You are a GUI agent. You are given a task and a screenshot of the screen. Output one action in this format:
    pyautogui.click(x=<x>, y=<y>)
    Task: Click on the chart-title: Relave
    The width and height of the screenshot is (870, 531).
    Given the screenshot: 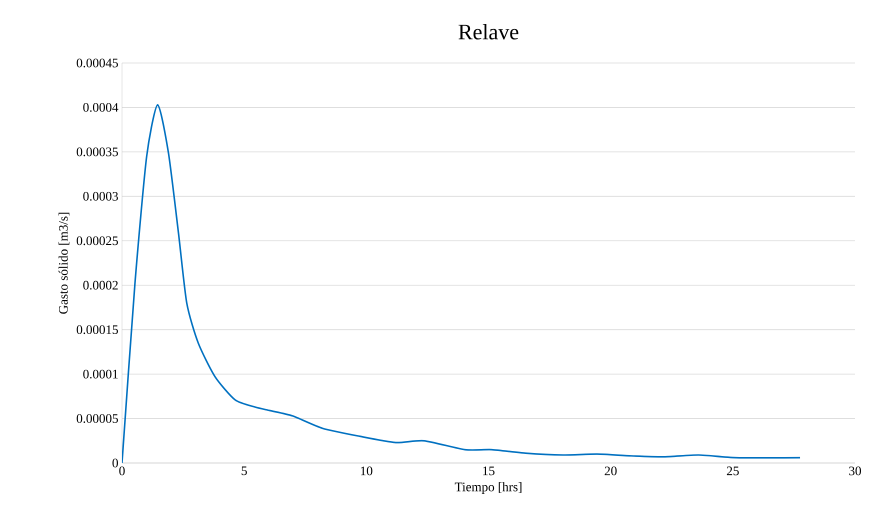 What is the action you would take?
    pyautogui.click(x=488, y=32)
    